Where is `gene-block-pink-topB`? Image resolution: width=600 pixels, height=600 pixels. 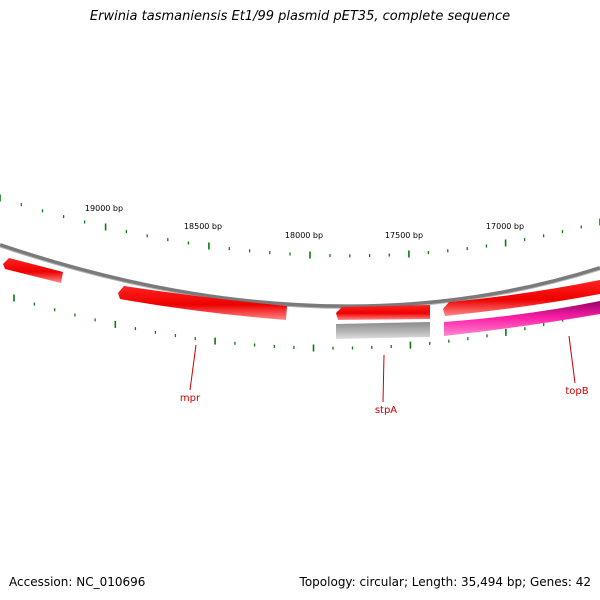 gene-block-pink-topB is located at coordinates (522, 318).